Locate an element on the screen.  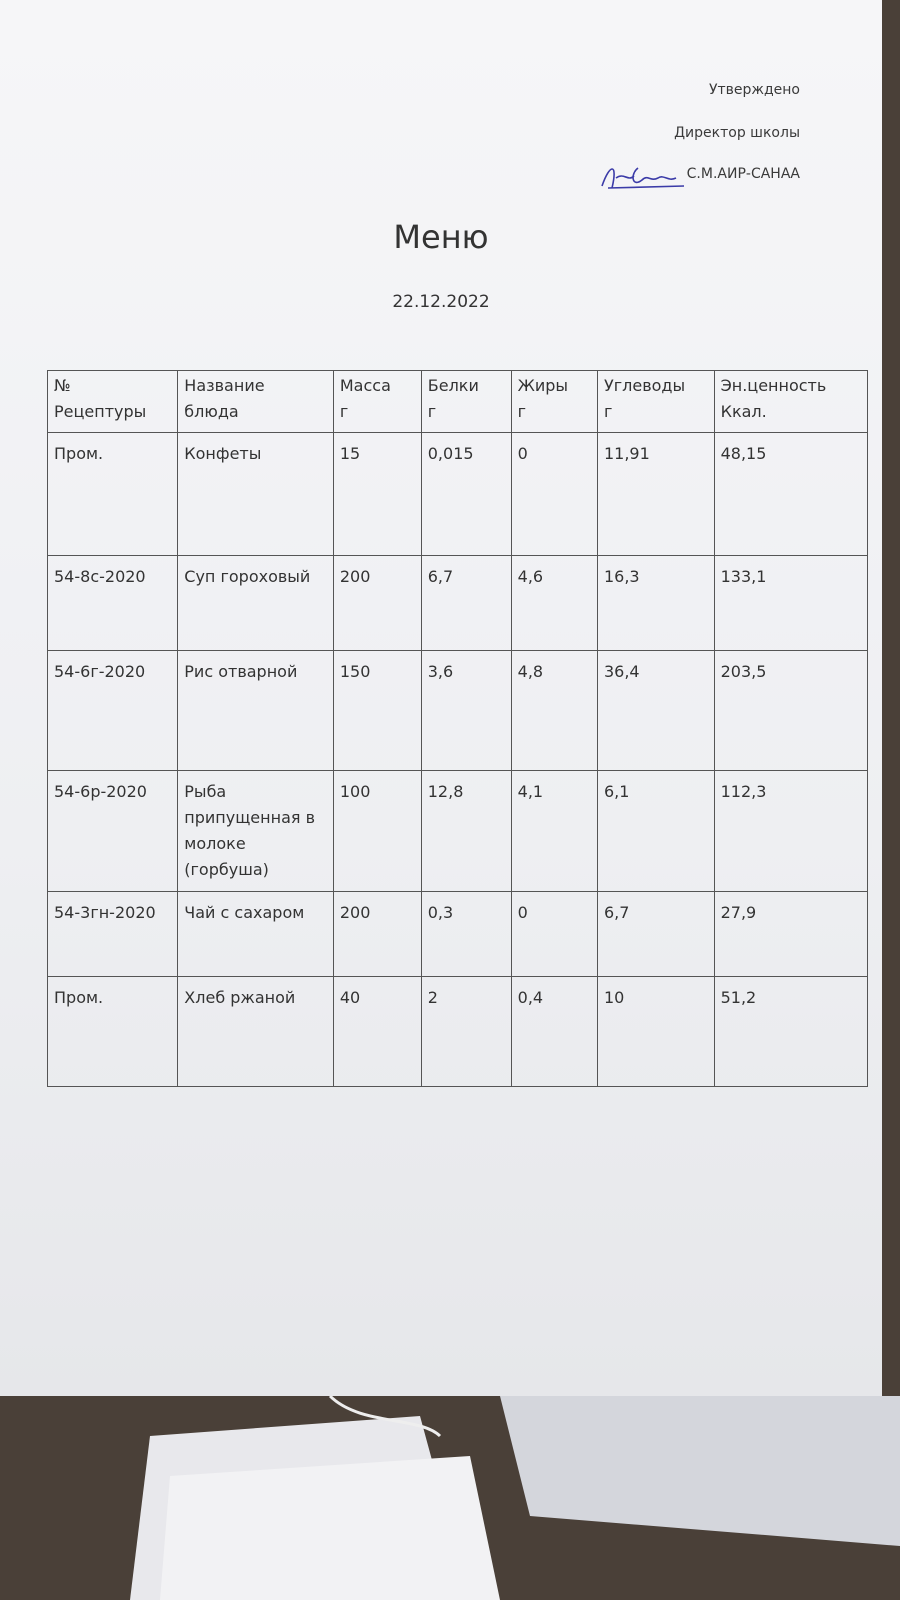
table-row: Пром. Хлеб ржаной 40 2 0,4 10 51,2 is located at coordinates (457, 1031).